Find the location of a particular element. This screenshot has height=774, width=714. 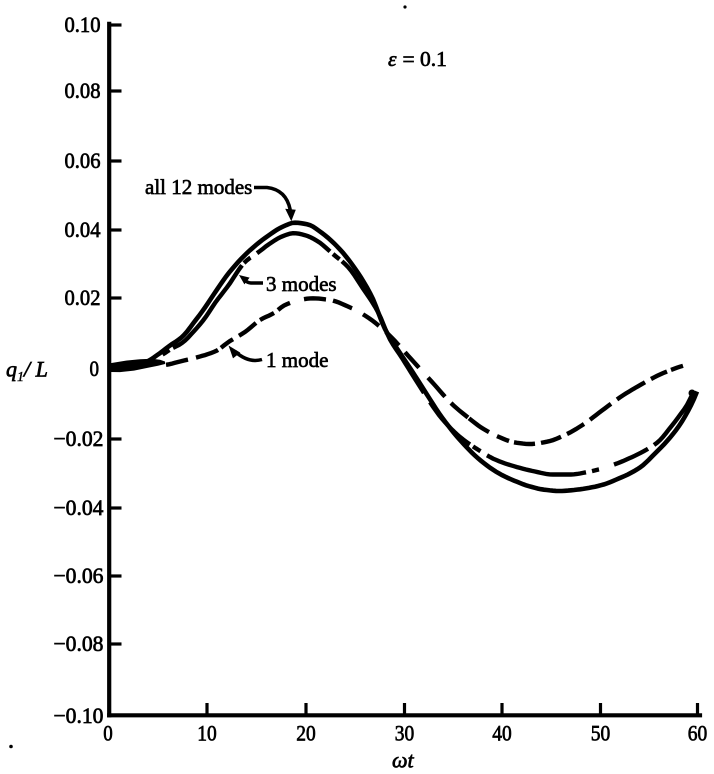

svg-text: 0.02 is located at coordinates (83, 297).